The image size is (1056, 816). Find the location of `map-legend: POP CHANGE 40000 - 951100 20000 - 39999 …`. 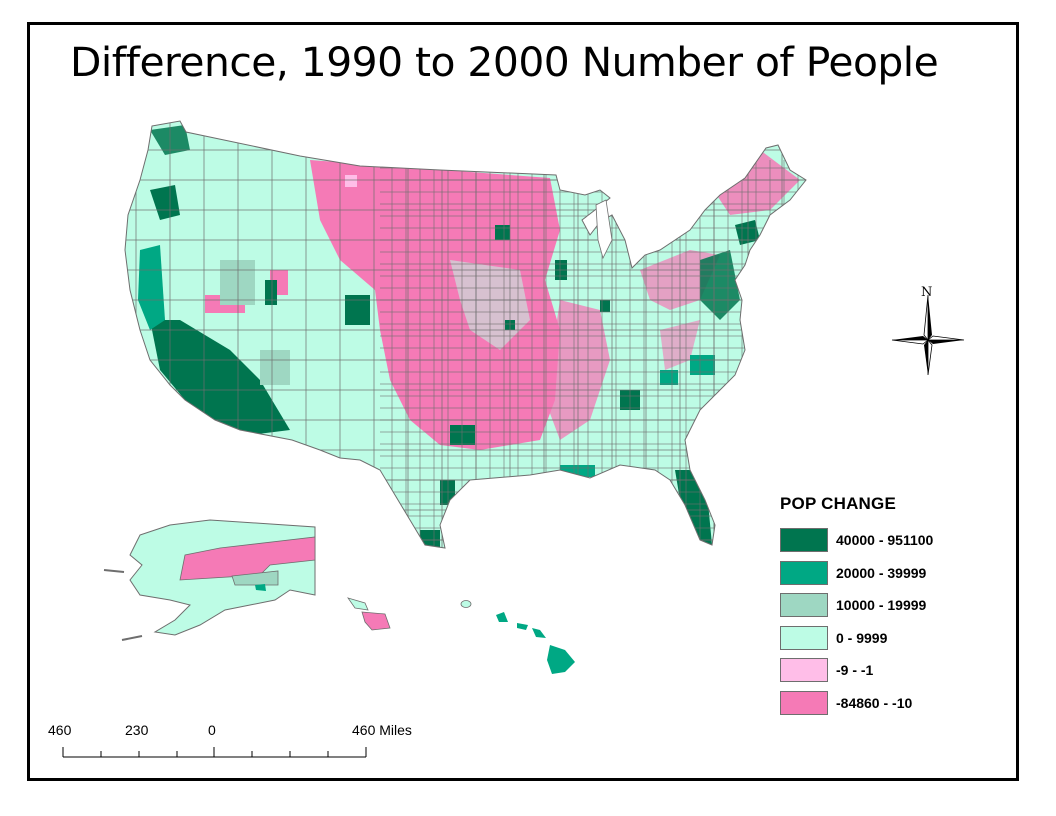

map-legend: POP CHANGE 40000 - 951100 20000 - 39999 … is located at coordinates (856, 606).